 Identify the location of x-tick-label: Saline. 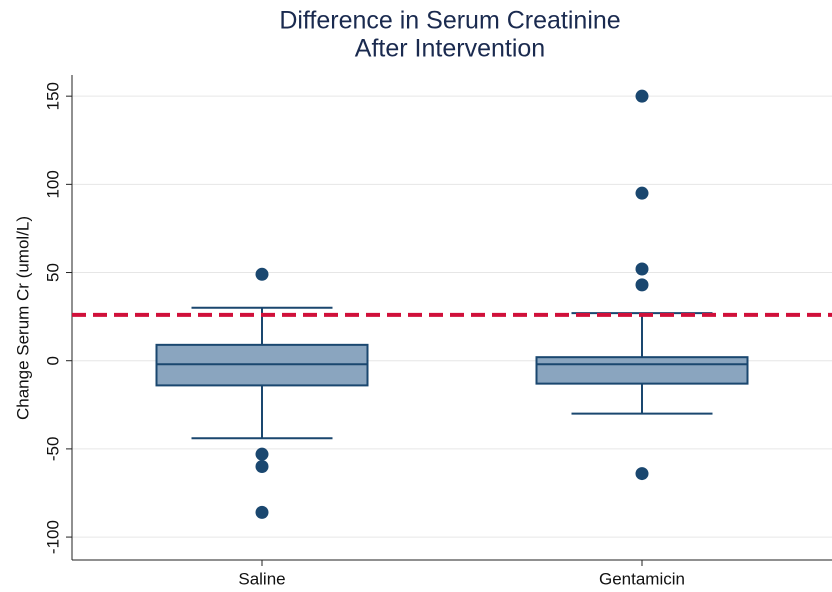
(261, 578).